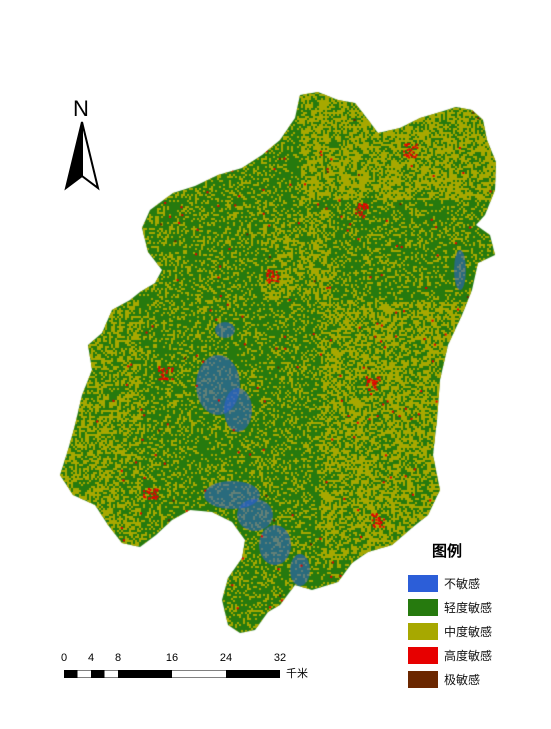  I want to click on scalebar-tick: 4, so click(91, 658).